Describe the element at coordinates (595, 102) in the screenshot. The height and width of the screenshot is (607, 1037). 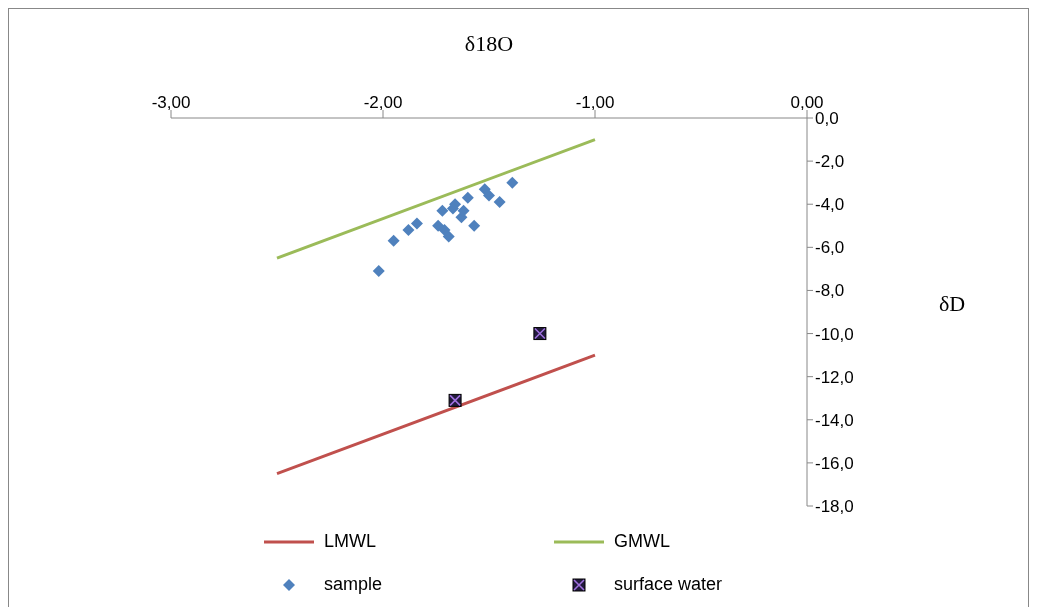
I see `x-tick-label: -1,00` at that location.